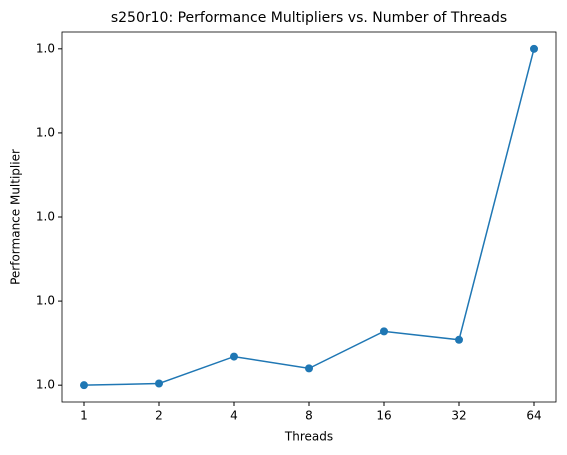  What do you see at coordinates (308, 437) in the screenshot?
I see `x-axis-label: Threads` at bounding box center [308, 437].